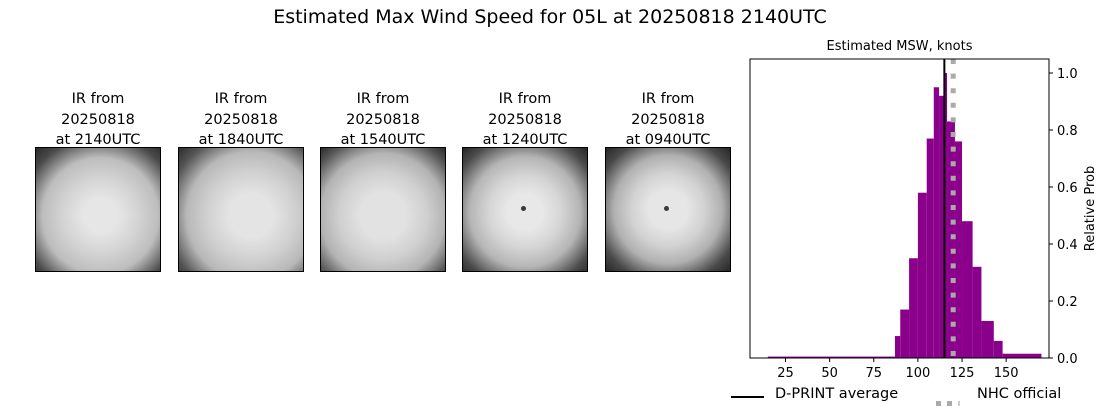  What do you see at coordinates (668, 119) in the screenshot?
I see `ir-panel-label: IR from 20250818 at 0940UTC` at bounding box center [668, 119].